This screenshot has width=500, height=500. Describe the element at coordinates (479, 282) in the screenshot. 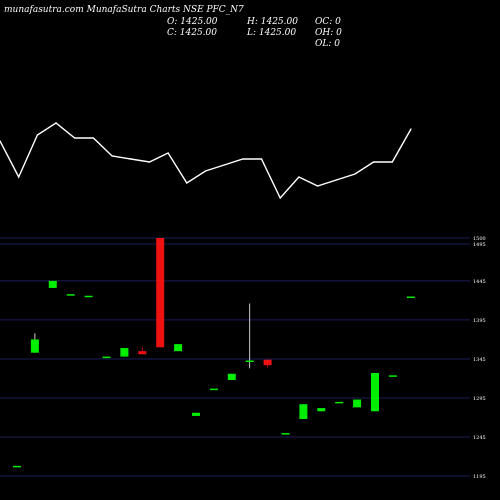

I see `y-tick-label: 1445` at that location.